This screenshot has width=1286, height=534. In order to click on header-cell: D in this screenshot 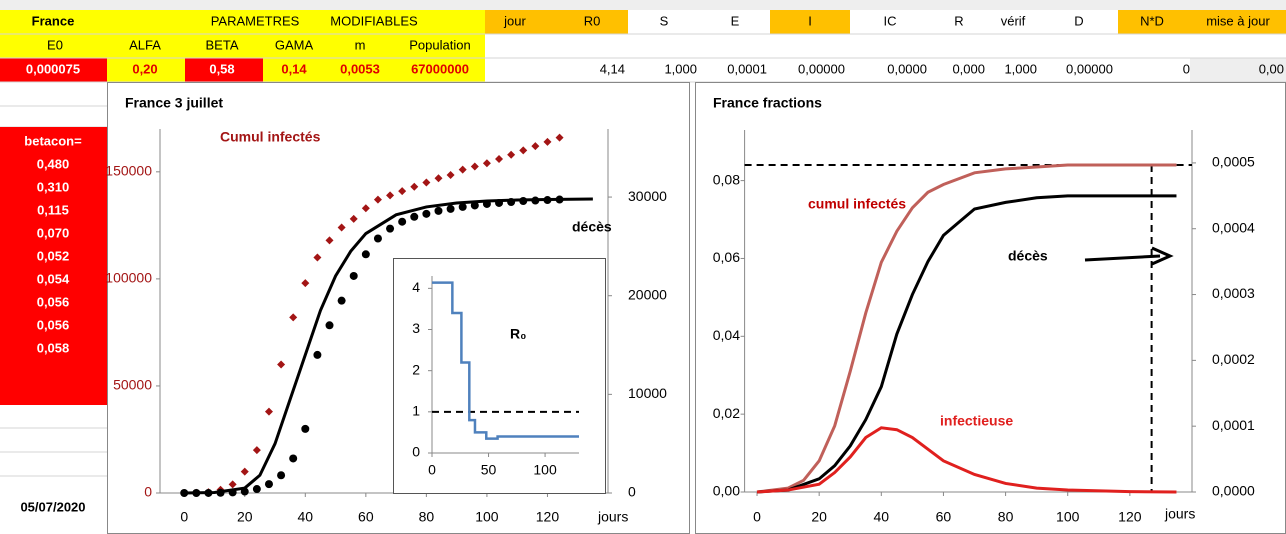, I will do `click(1078, 20)`.